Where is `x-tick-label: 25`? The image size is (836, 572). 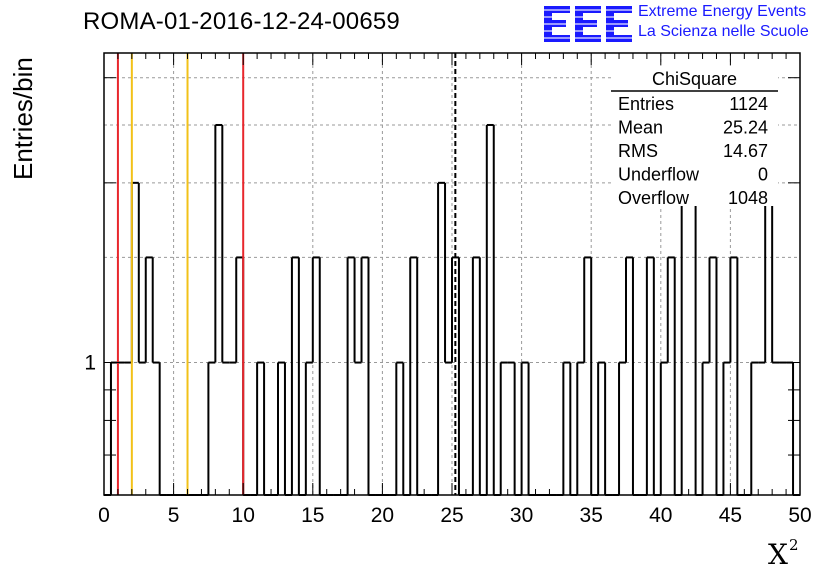
x-tick-label: 25 is located at coordinates (451, 515).